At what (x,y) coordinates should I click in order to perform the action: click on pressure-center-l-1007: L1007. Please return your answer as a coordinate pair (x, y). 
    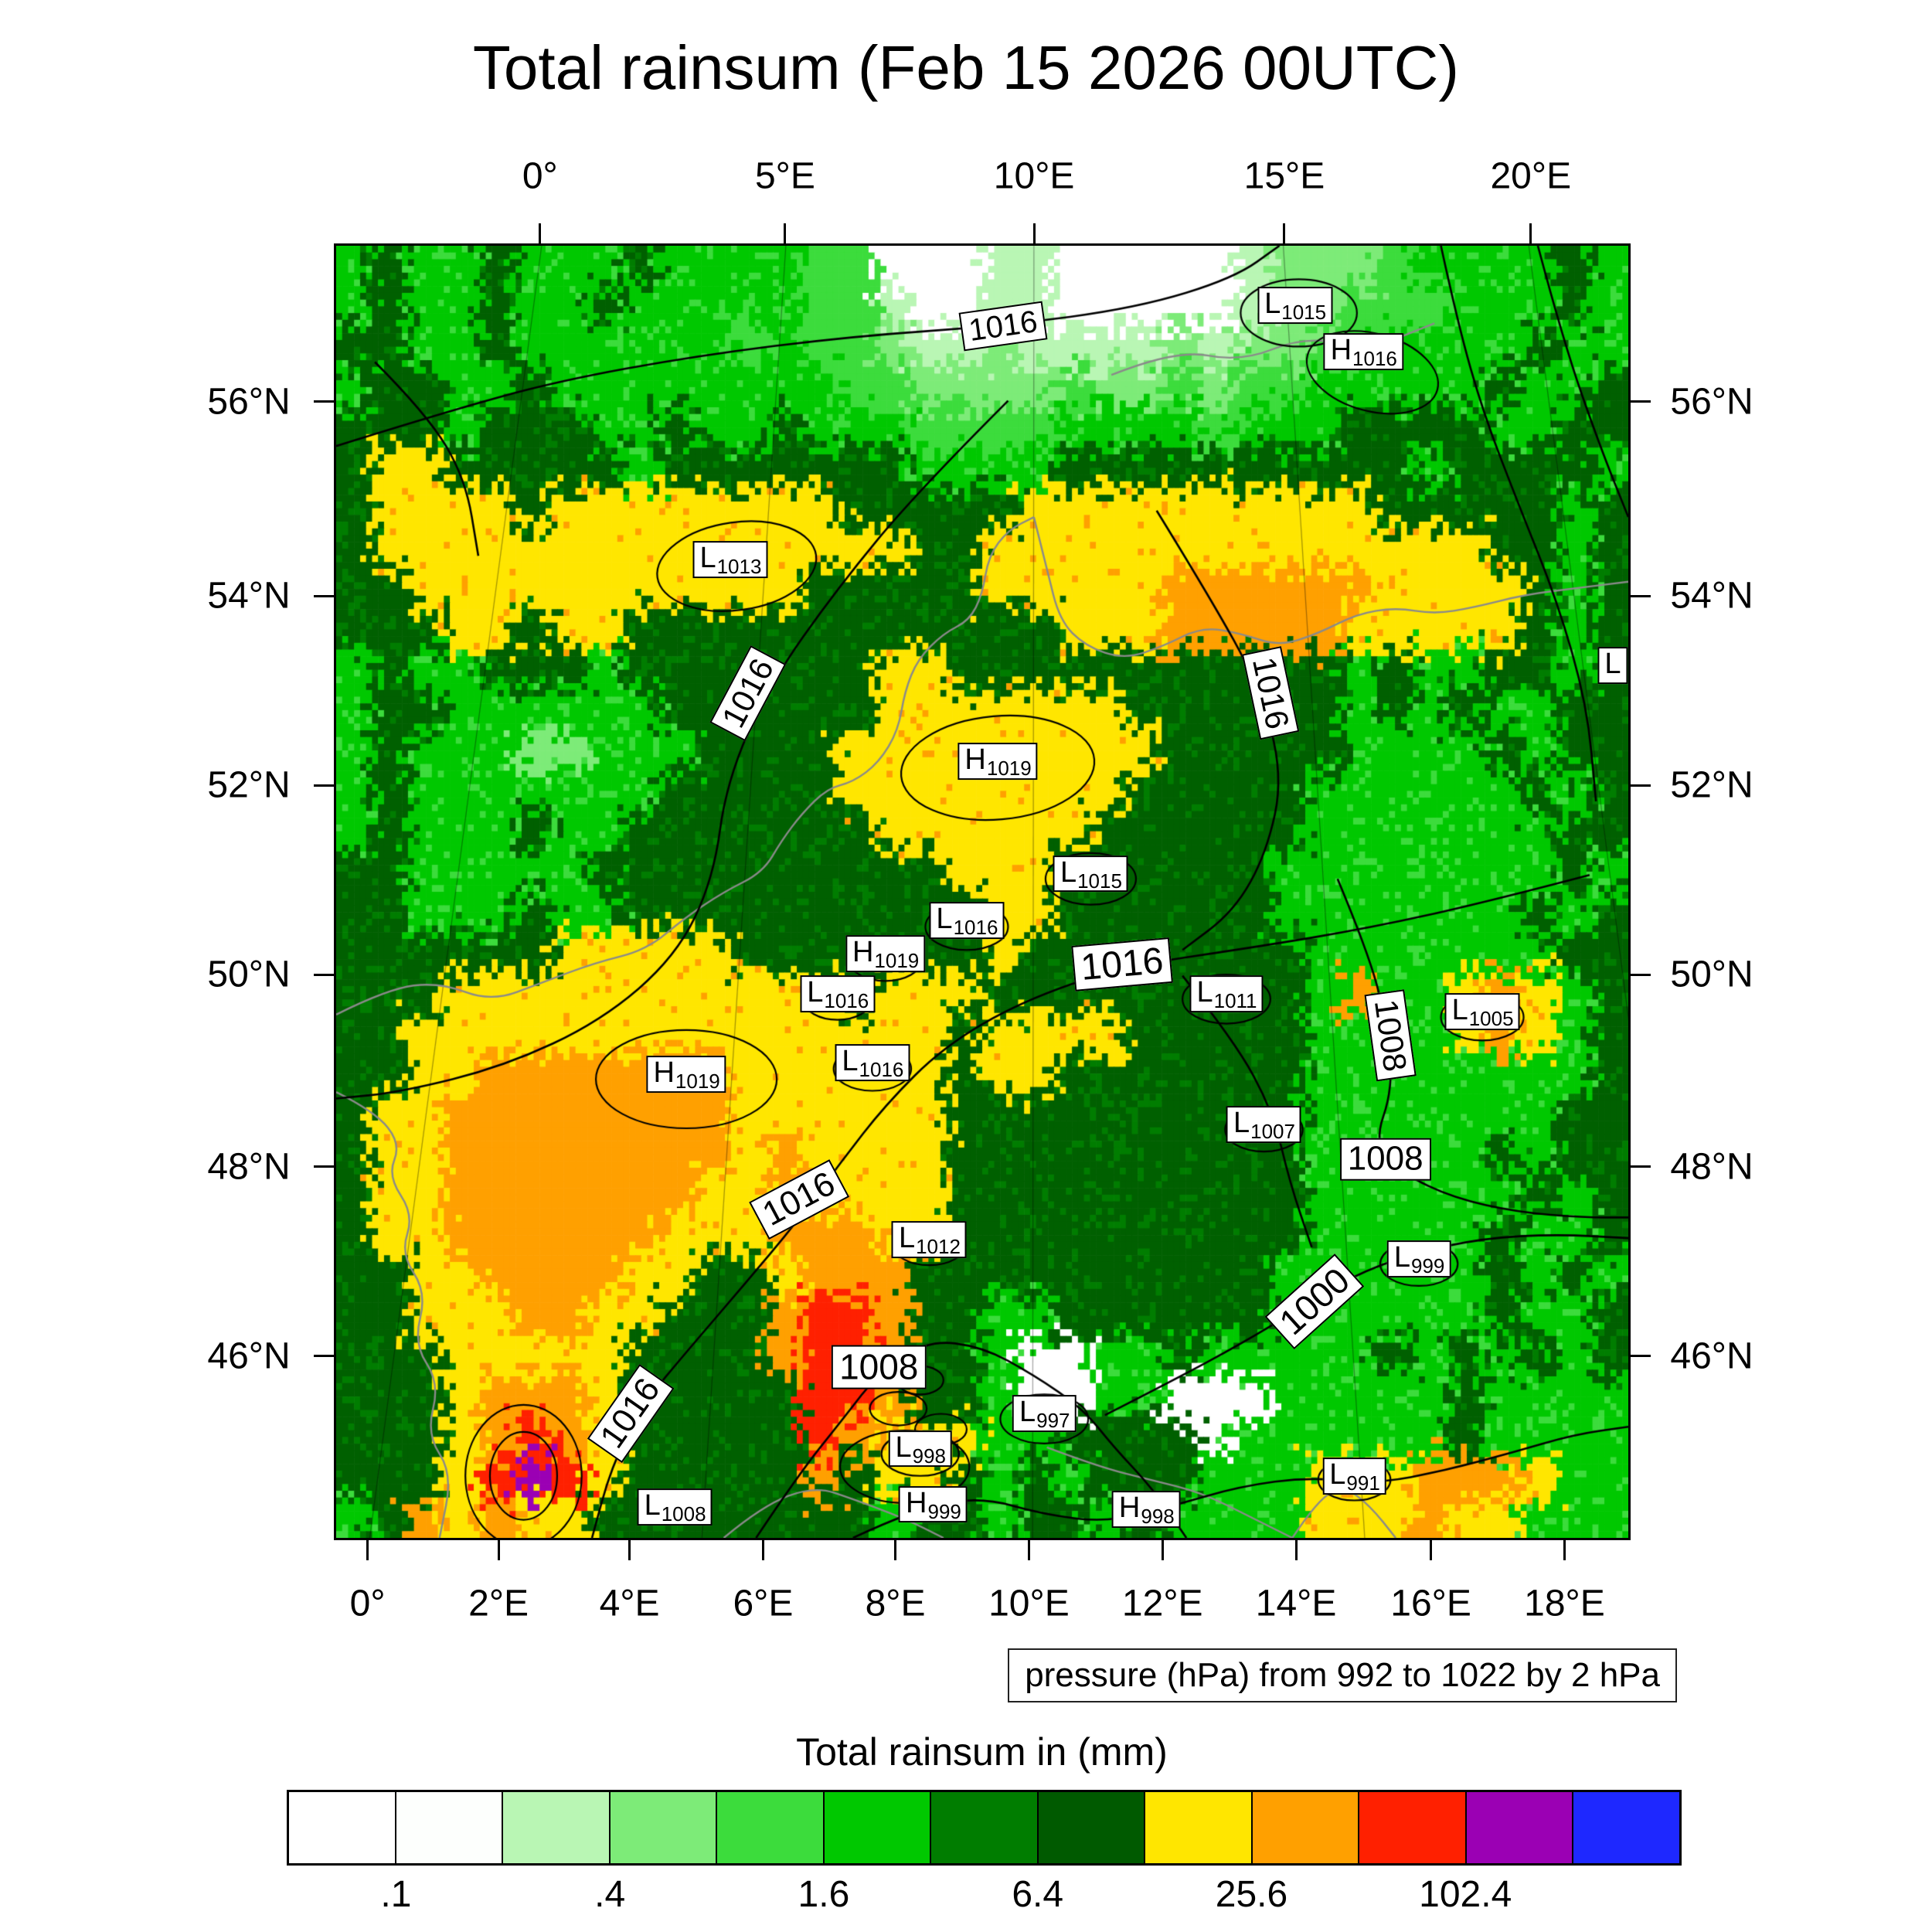
    Looking at the image, I should click on (1263, 1125).